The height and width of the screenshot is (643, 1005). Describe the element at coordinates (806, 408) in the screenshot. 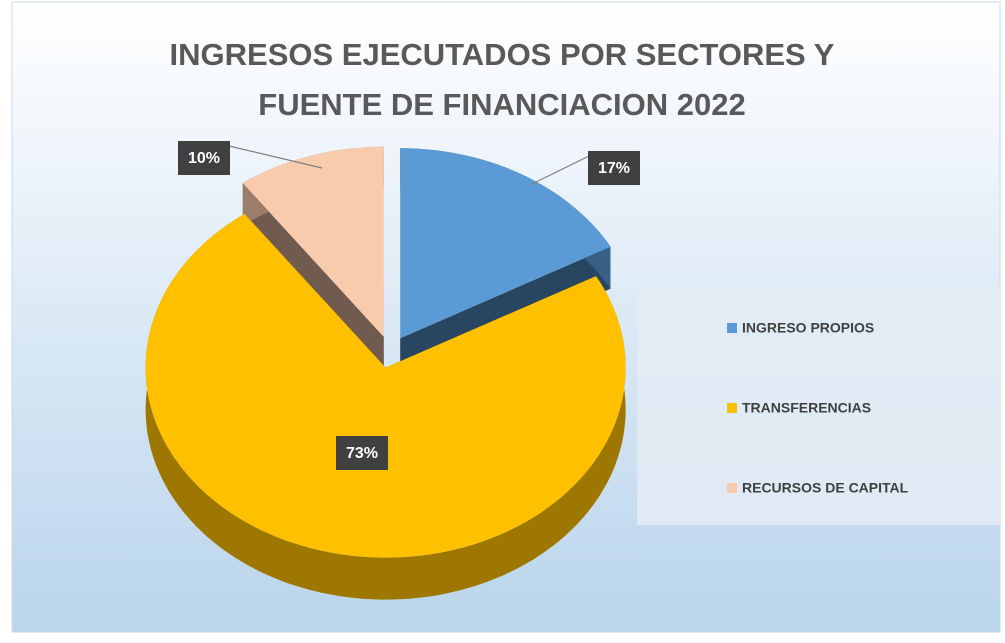

I see `legend-label: TRANSFERENCIAS` at that location.